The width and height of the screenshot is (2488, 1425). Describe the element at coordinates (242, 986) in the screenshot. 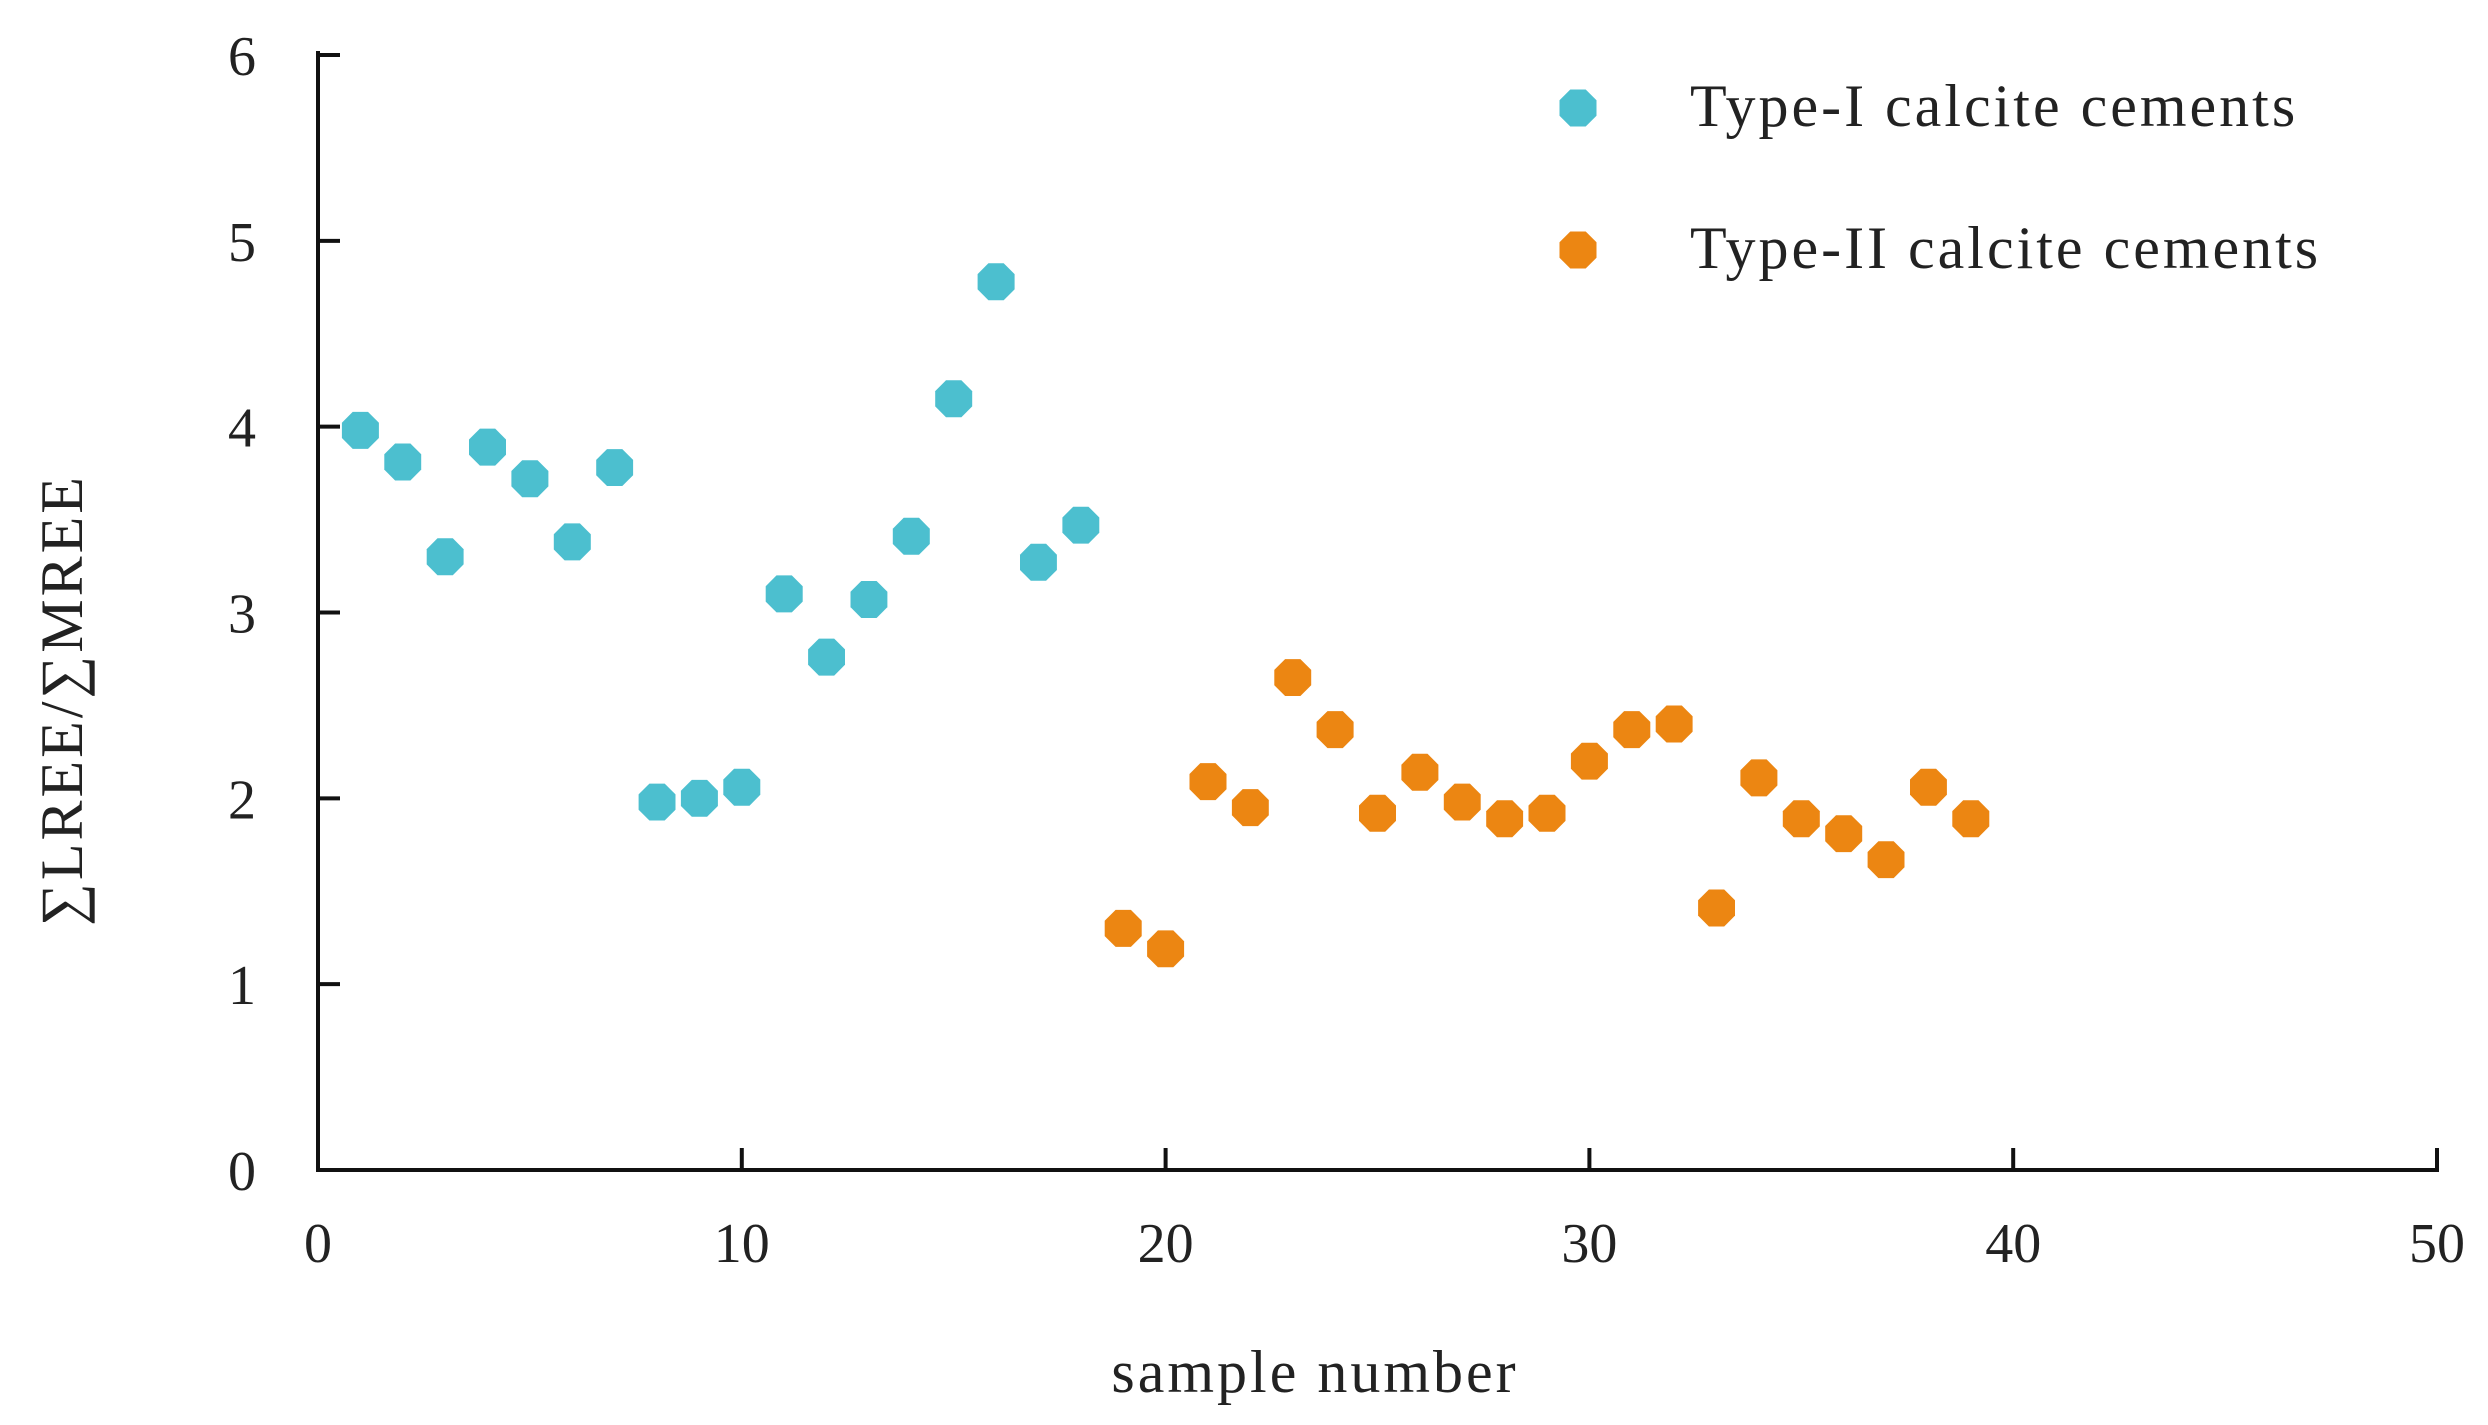

I see `y-tick-label: 1` at that location.